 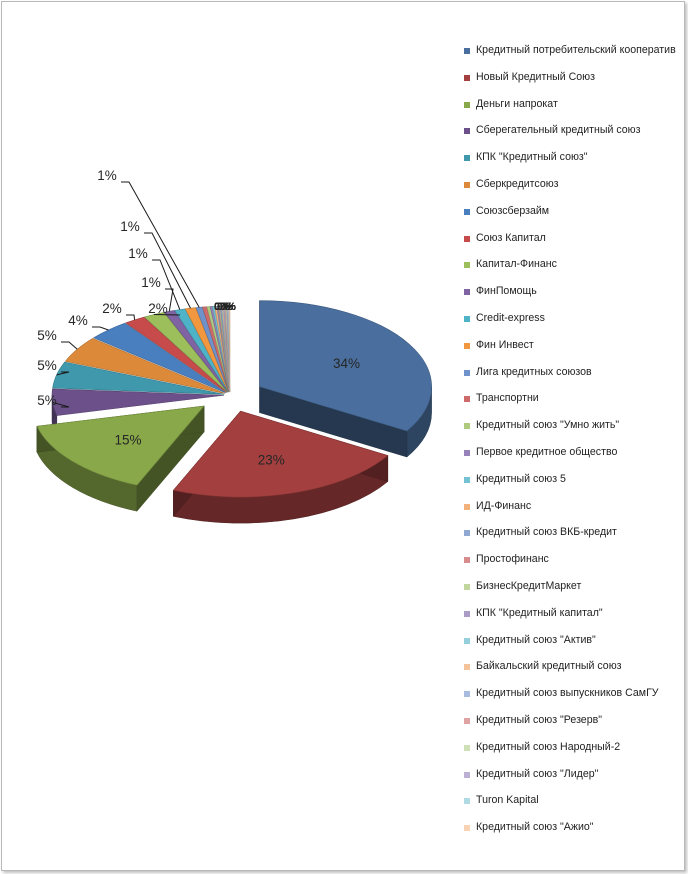 I want to click on data-label-23: 0%, so click(x=222, y=307).